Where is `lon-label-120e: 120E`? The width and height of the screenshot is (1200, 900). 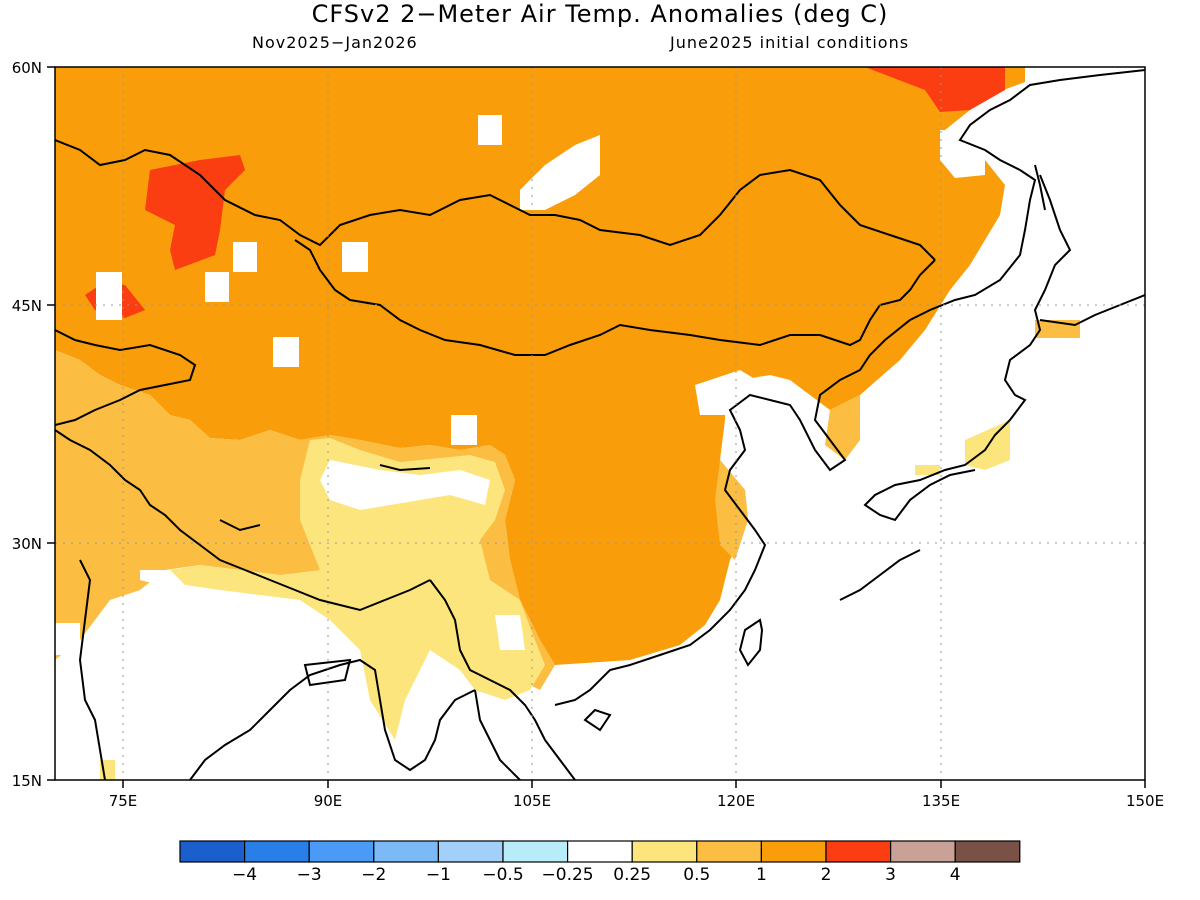
lon-label-120e: 120E is located at coordinates (736, 801).